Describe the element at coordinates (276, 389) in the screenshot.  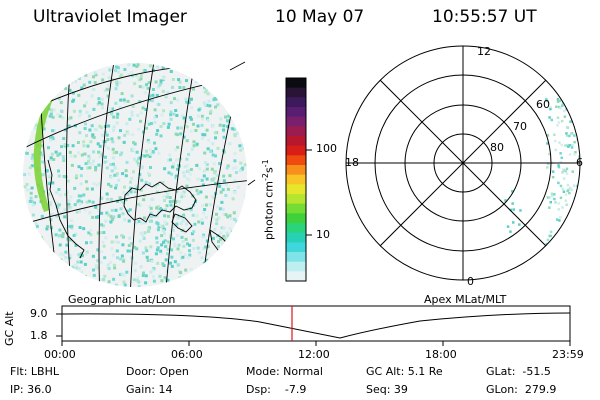
I see `info-dsp: Dsp: -7.9` at that location.